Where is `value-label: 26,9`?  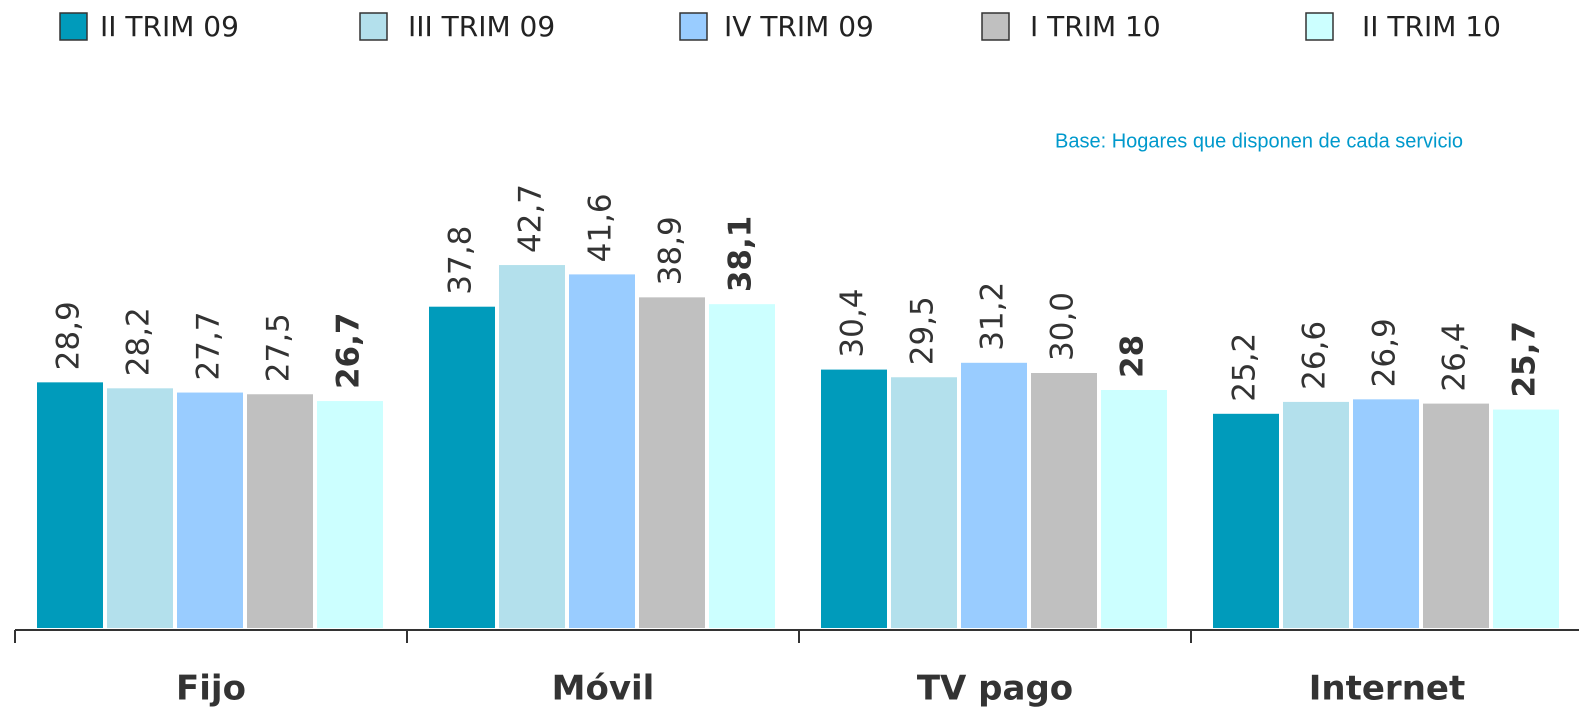 value-label: 26,9 is located at coordinates (1385, 352).